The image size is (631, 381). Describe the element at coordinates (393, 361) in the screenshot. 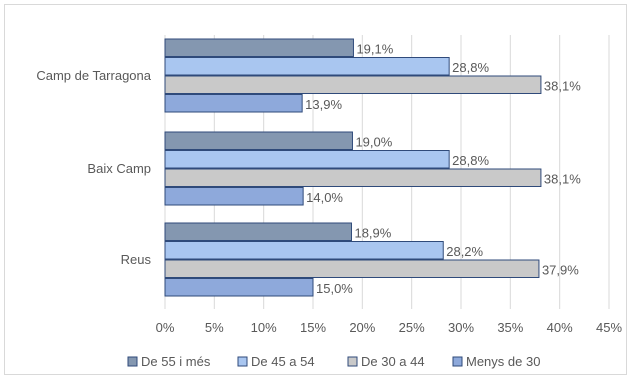

I see `legend-label: De 30 a 44` at that location.